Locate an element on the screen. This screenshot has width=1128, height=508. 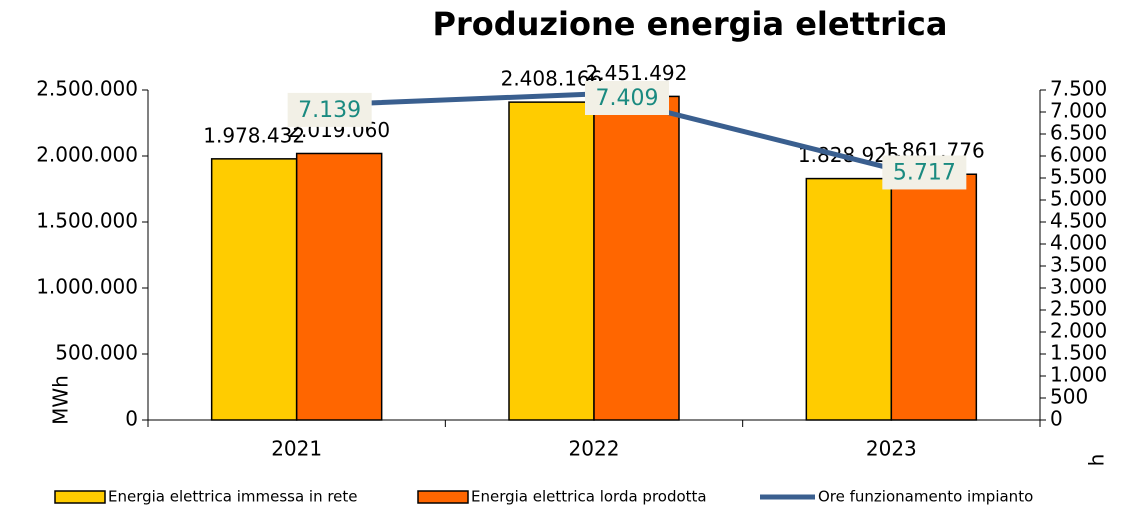
y2-axis-title: h is located at coordinates (1097, 460).